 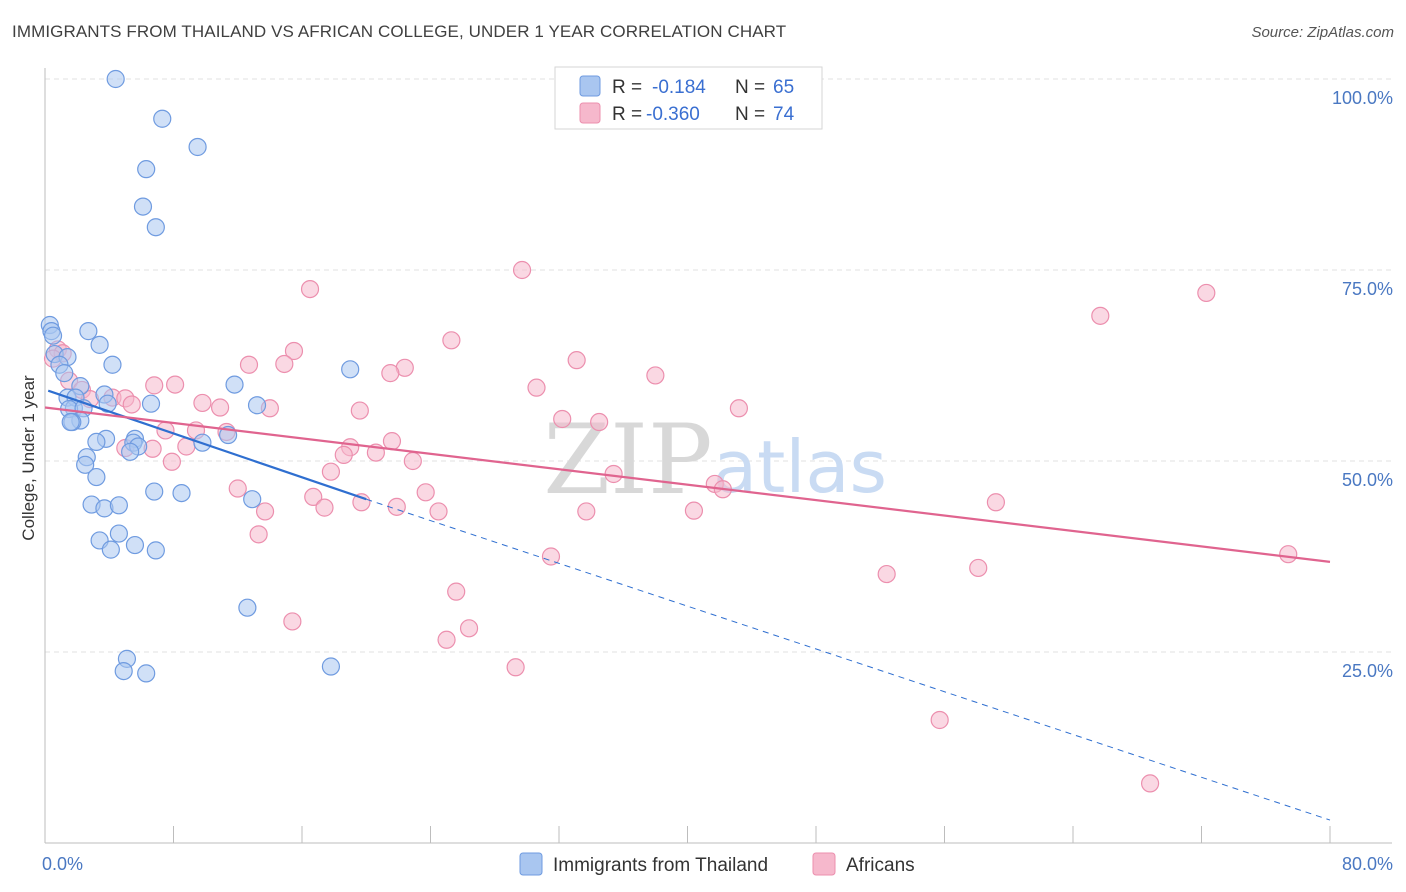 I want to click on source-label: Source: ZipAtlas.com, so click(x=1322, y=32).